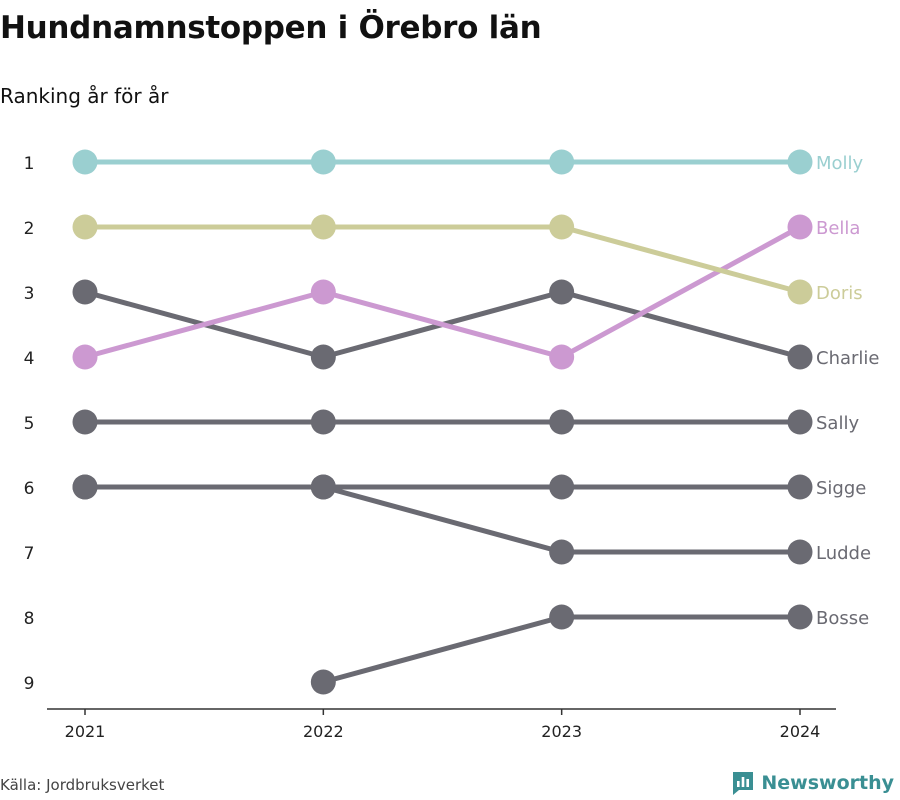  Describe the element at coordinates (442, 259) in the screenshot. I see `series-line-doris` at that location.